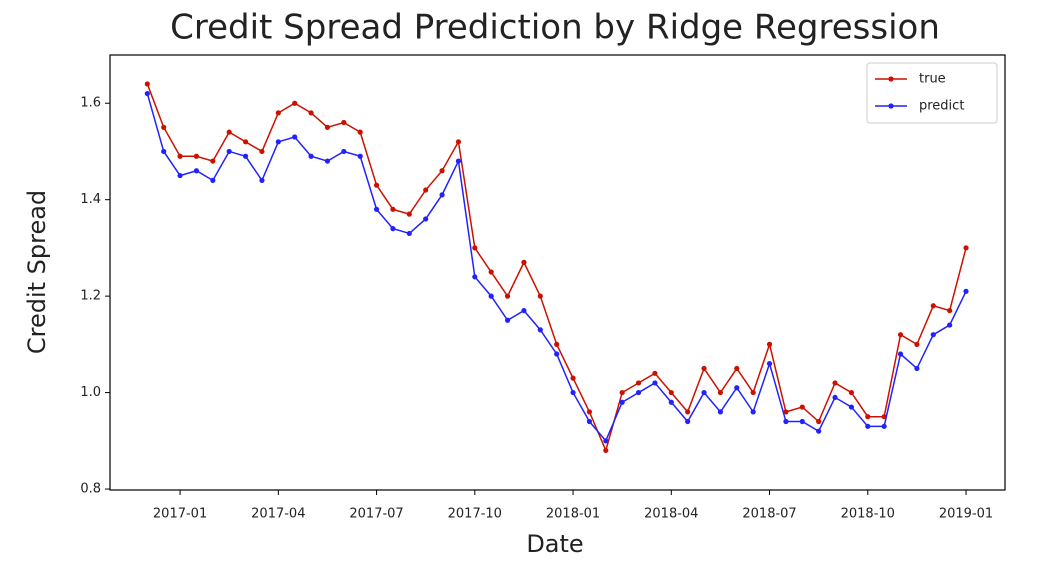 The height and width of the screenshot is (572, 1037). I want to click on legend-box, so click(932, 93).